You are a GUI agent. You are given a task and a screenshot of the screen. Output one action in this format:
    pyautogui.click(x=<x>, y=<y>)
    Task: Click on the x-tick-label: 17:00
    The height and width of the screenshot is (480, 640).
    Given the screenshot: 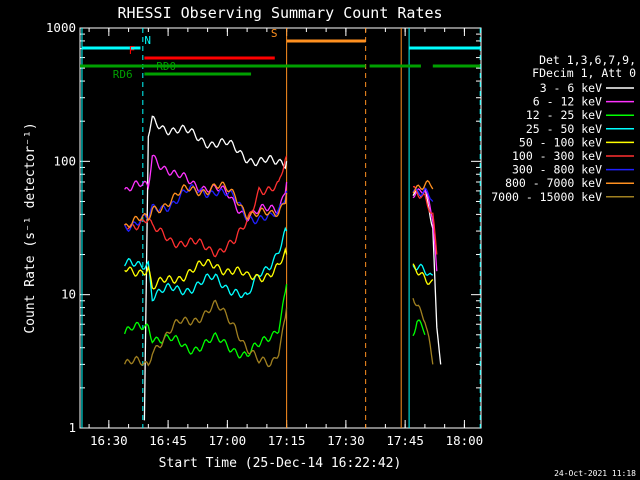 What is the action you would take?
    pyautogui.click(x=228, y=440)
    